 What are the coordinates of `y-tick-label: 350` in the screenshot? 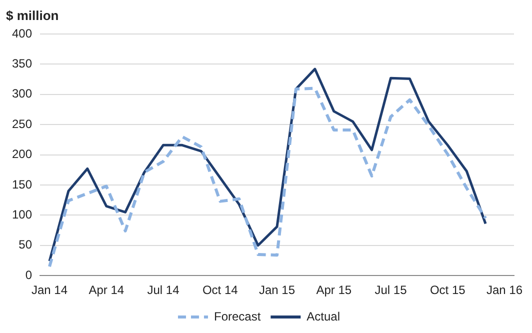 It's located at (22, 63).